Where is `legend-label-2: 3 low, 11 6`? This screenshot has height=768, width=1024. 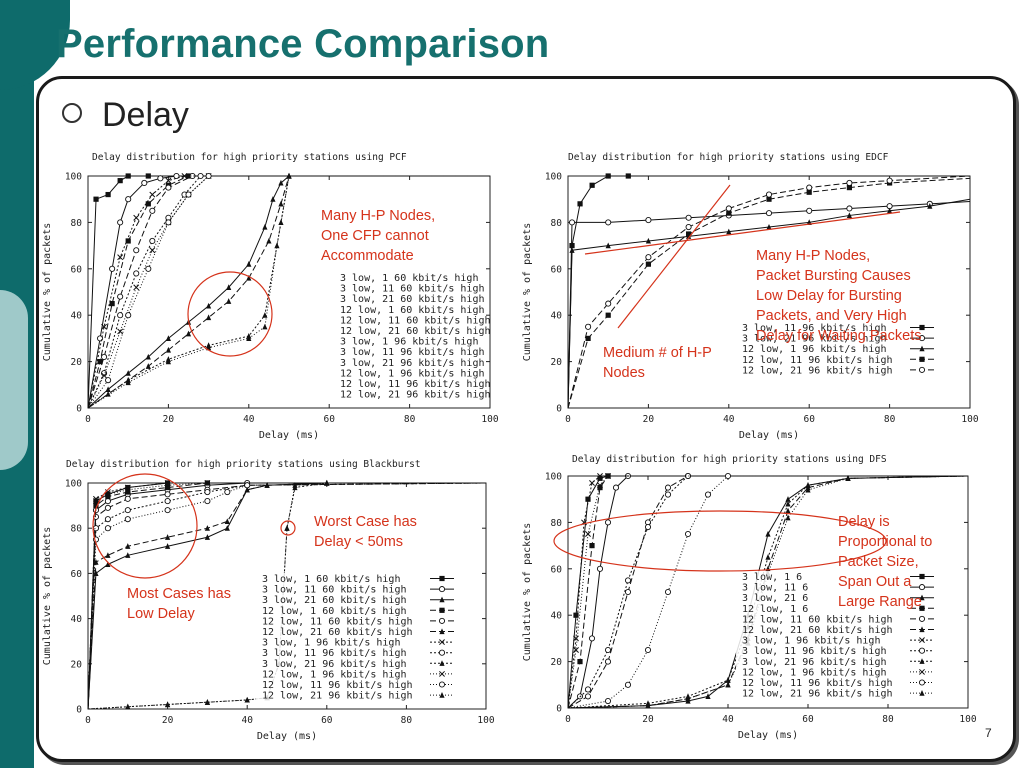
legend-label-2: 3 low, 11 6 is located at coordinates (775, 588).